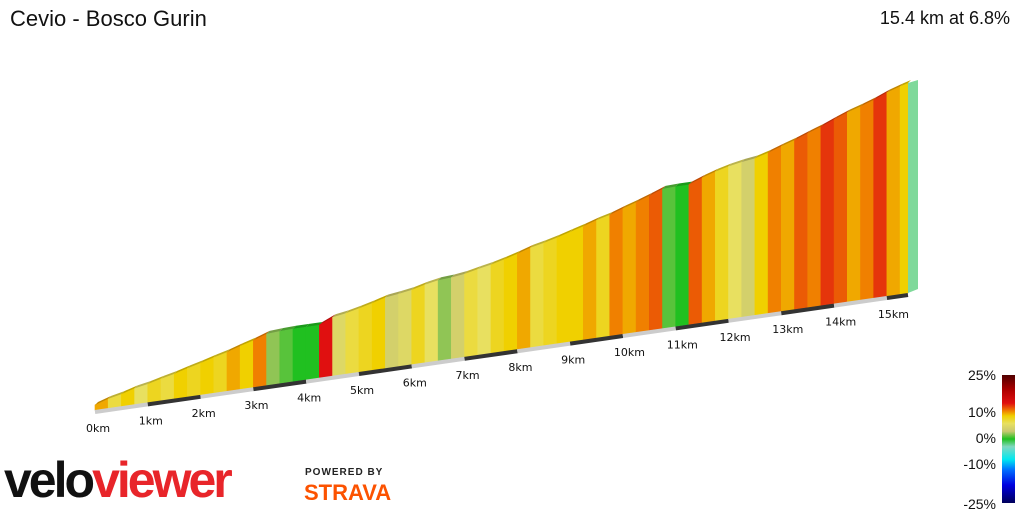  I want to click on x-tick-label: 3km, so click(256, 405).